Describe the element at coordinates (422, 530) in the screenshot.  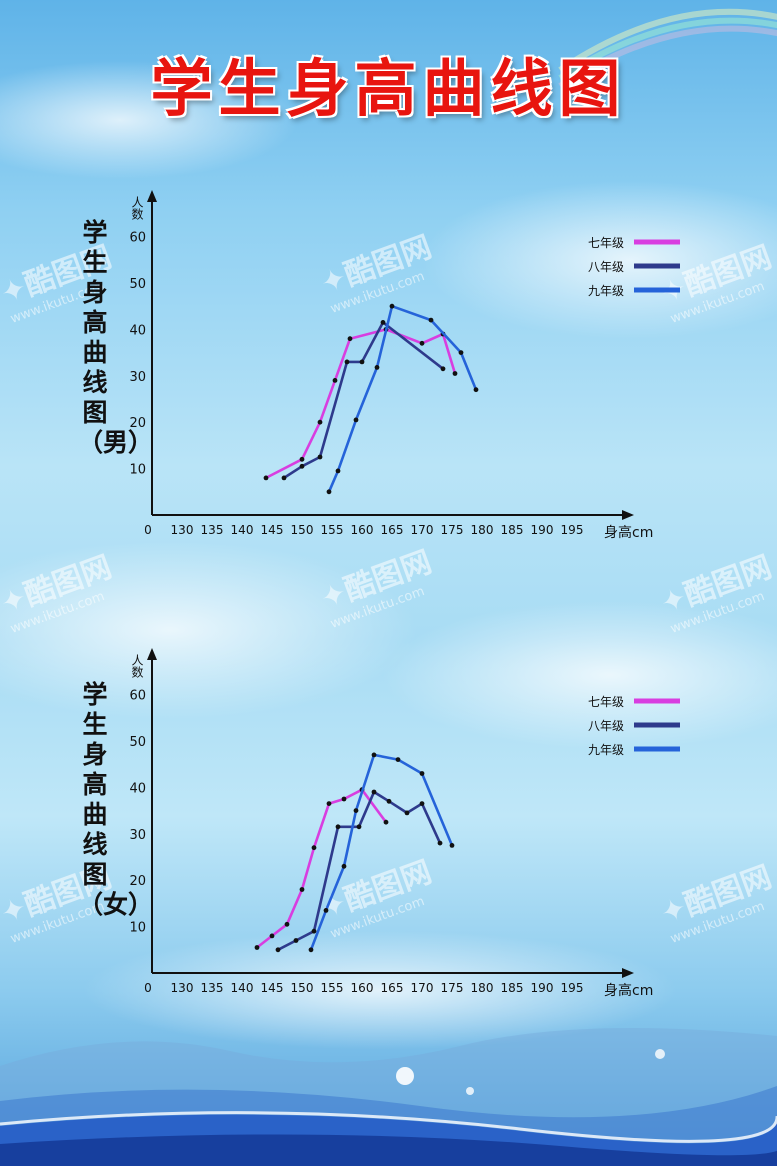
I see `boys-chart-x-tick-label: 170` at that location.